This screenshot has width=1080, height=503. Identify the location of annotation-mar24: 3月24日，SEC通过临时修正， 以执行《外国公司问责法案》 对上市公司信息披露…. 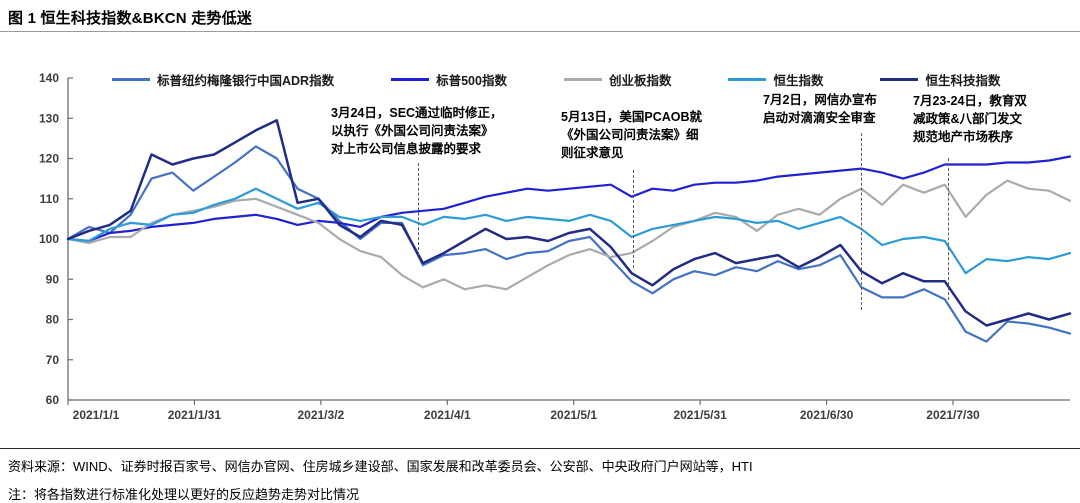
(417, 131).